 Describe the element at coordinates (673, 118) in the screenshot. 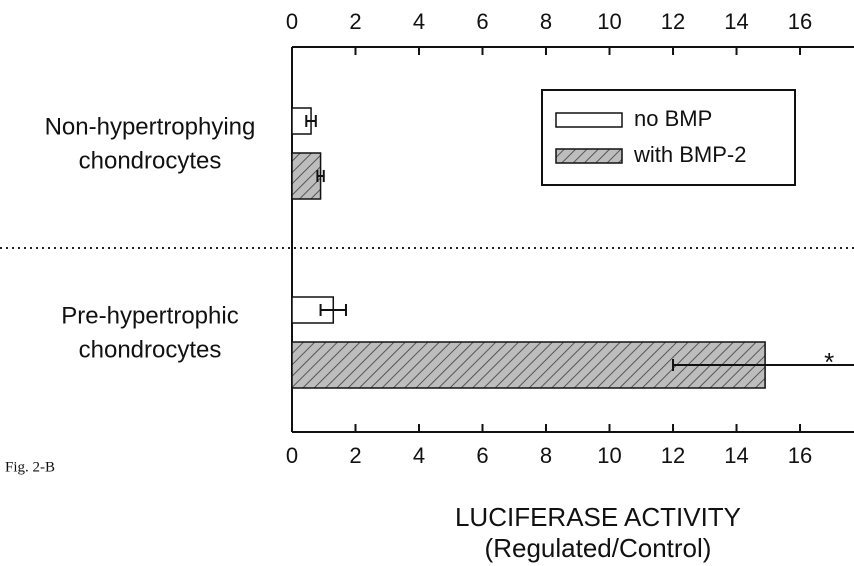

I see `legend-label: no BMP` at that location.